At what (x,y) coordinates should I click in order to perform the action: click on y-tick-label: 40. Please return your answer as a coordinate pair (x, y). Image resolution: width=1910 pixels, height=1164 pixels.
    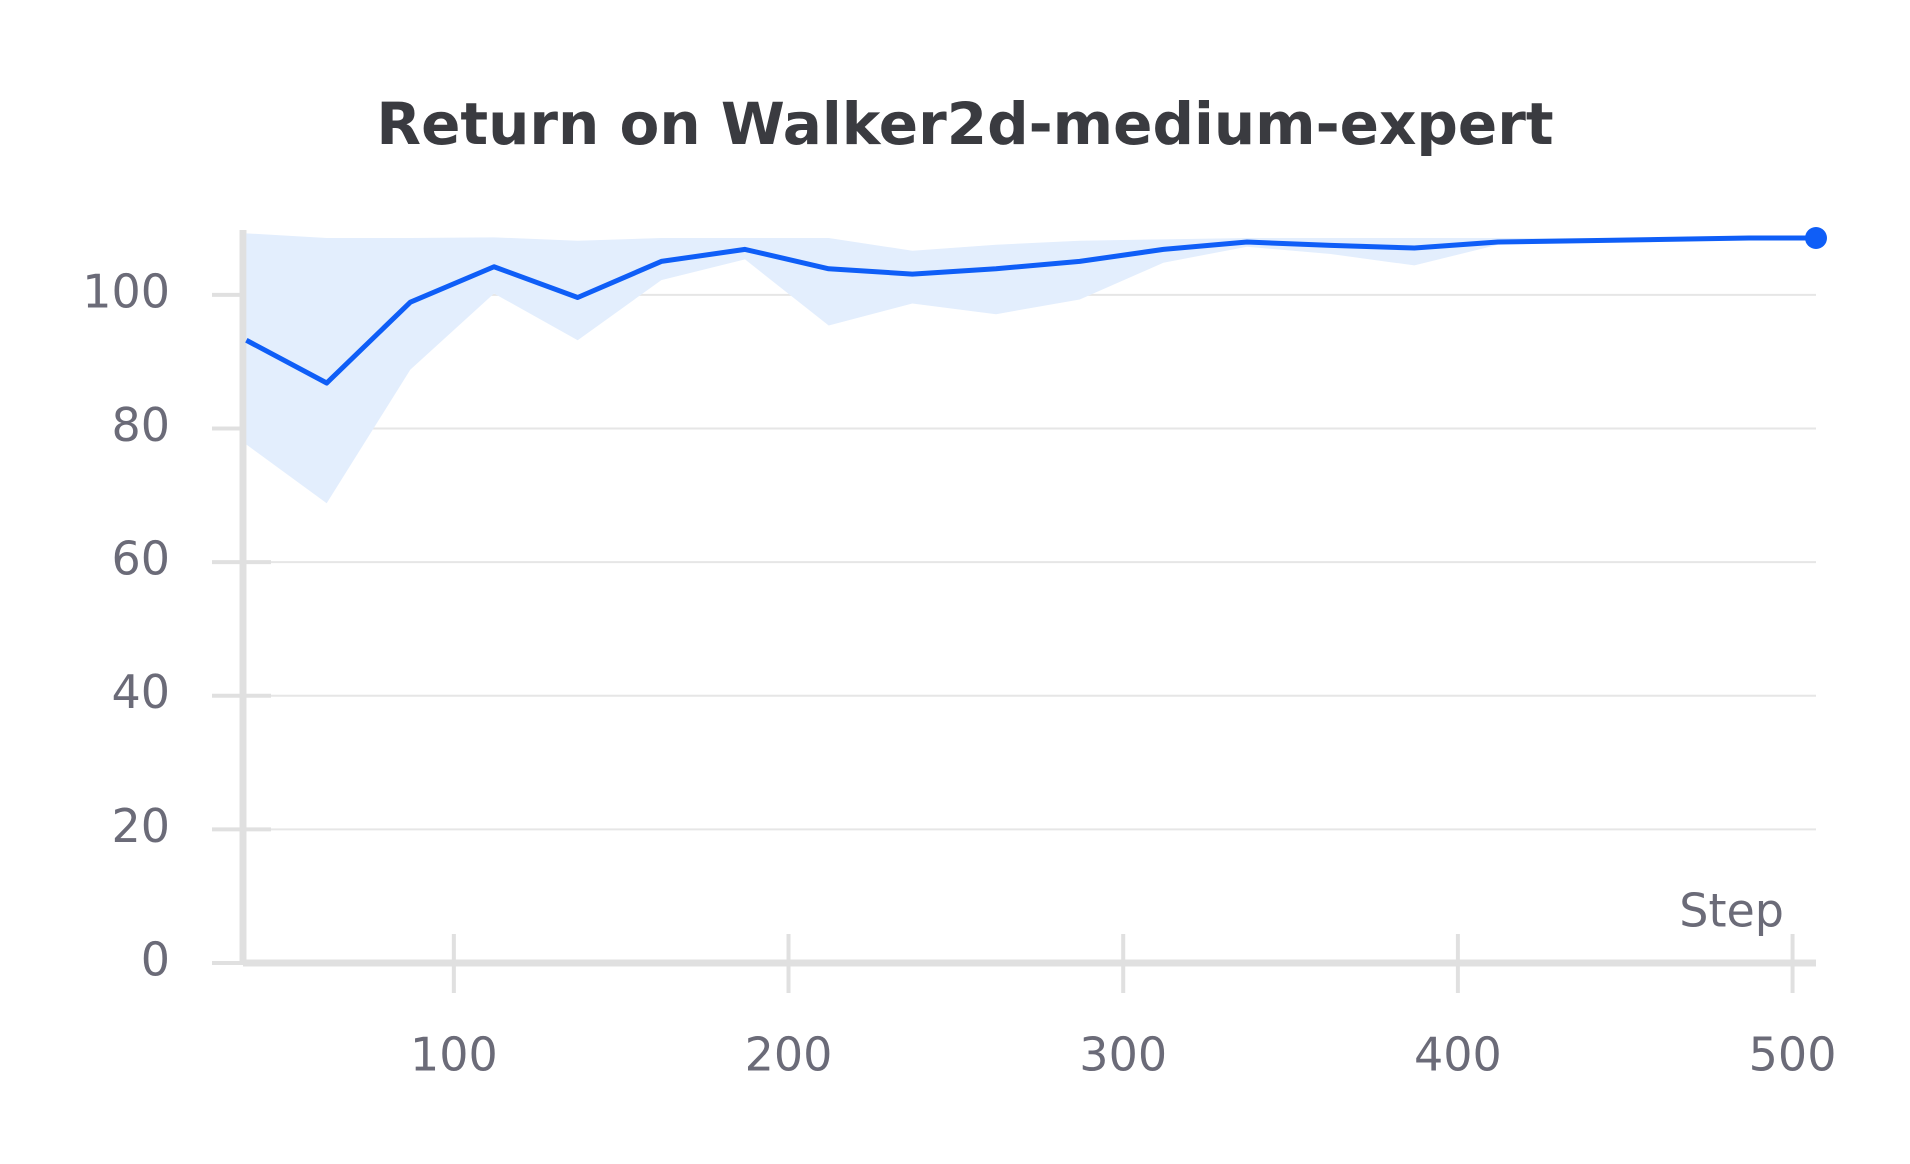
    Looking at the image, I should click on (140, 692).